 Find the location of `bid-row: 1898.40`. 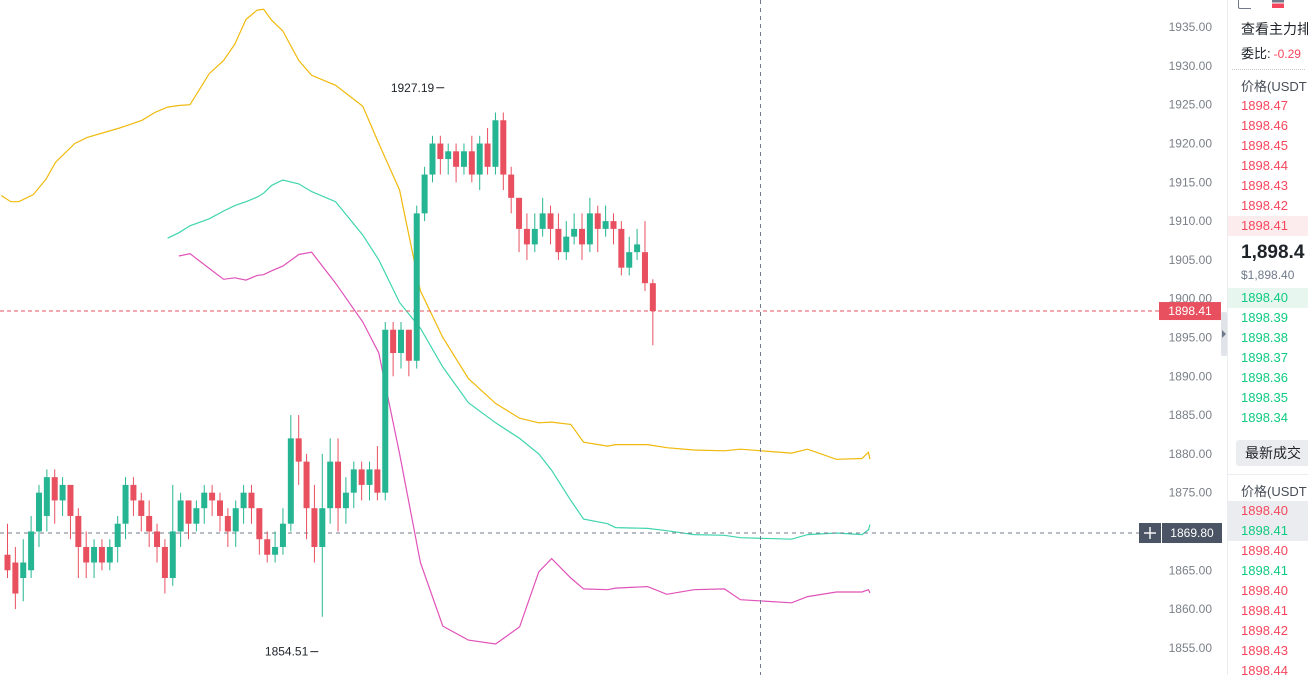

bid-row: 1898.40 is located at coordinates (1268, 298).